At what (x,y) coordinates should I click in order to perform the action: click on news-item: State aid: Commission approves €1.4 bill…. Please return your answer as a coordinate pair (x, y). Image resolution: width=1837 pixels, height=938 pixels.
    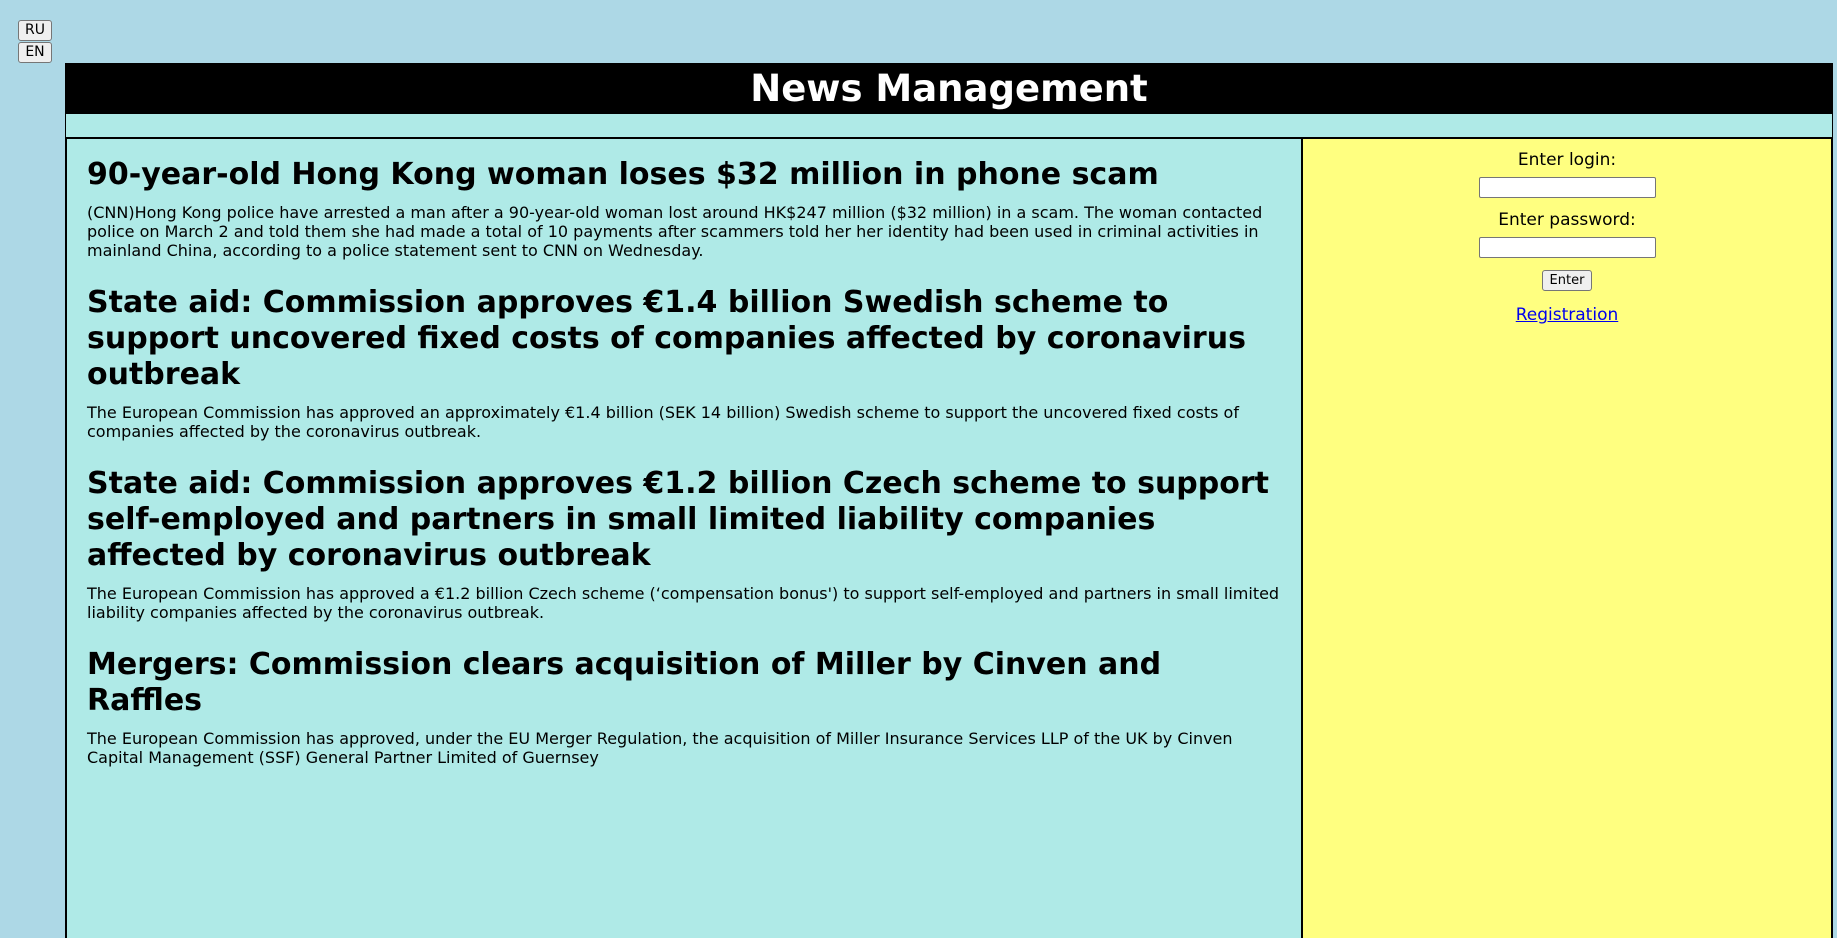
    Looking at the image, I should click on (684, 363).